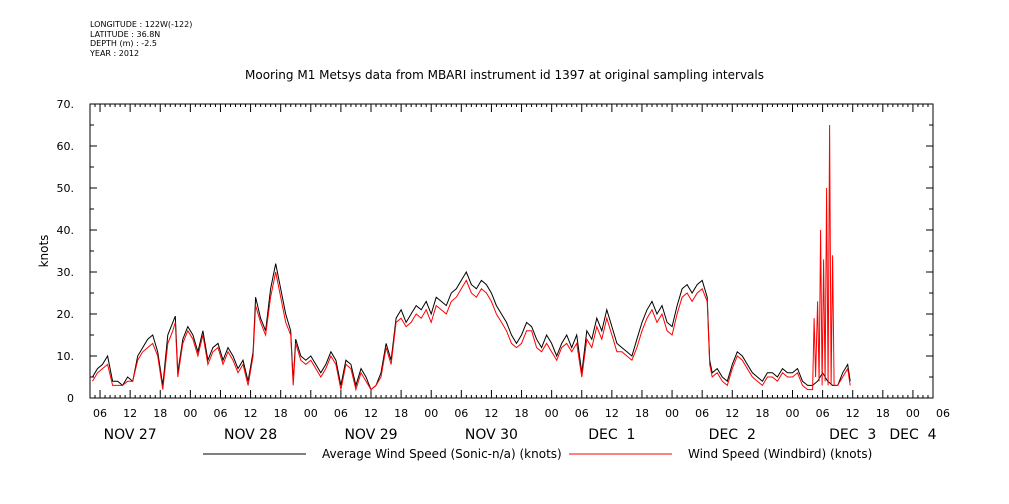 The width and height of the screenshot is (1009, 504). I want to click on y-tick-label: 30., so click(66, 272).